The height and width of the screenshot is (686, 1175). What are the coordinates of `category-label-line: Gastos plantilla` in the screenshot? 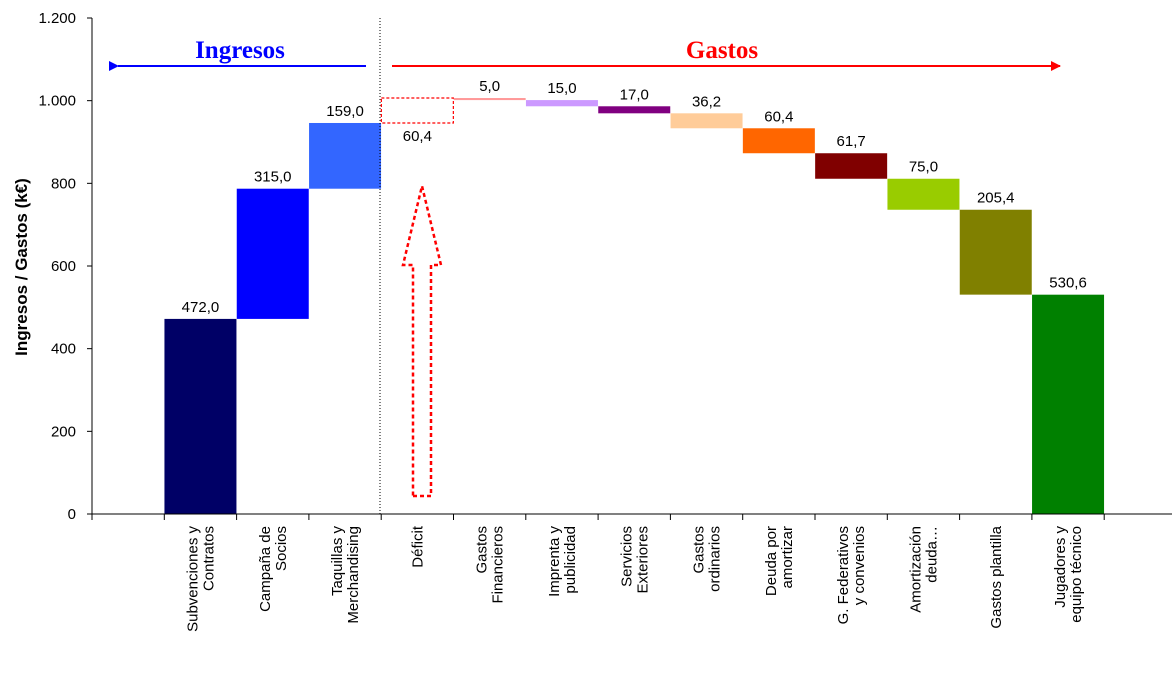 It's located at (996, 576).